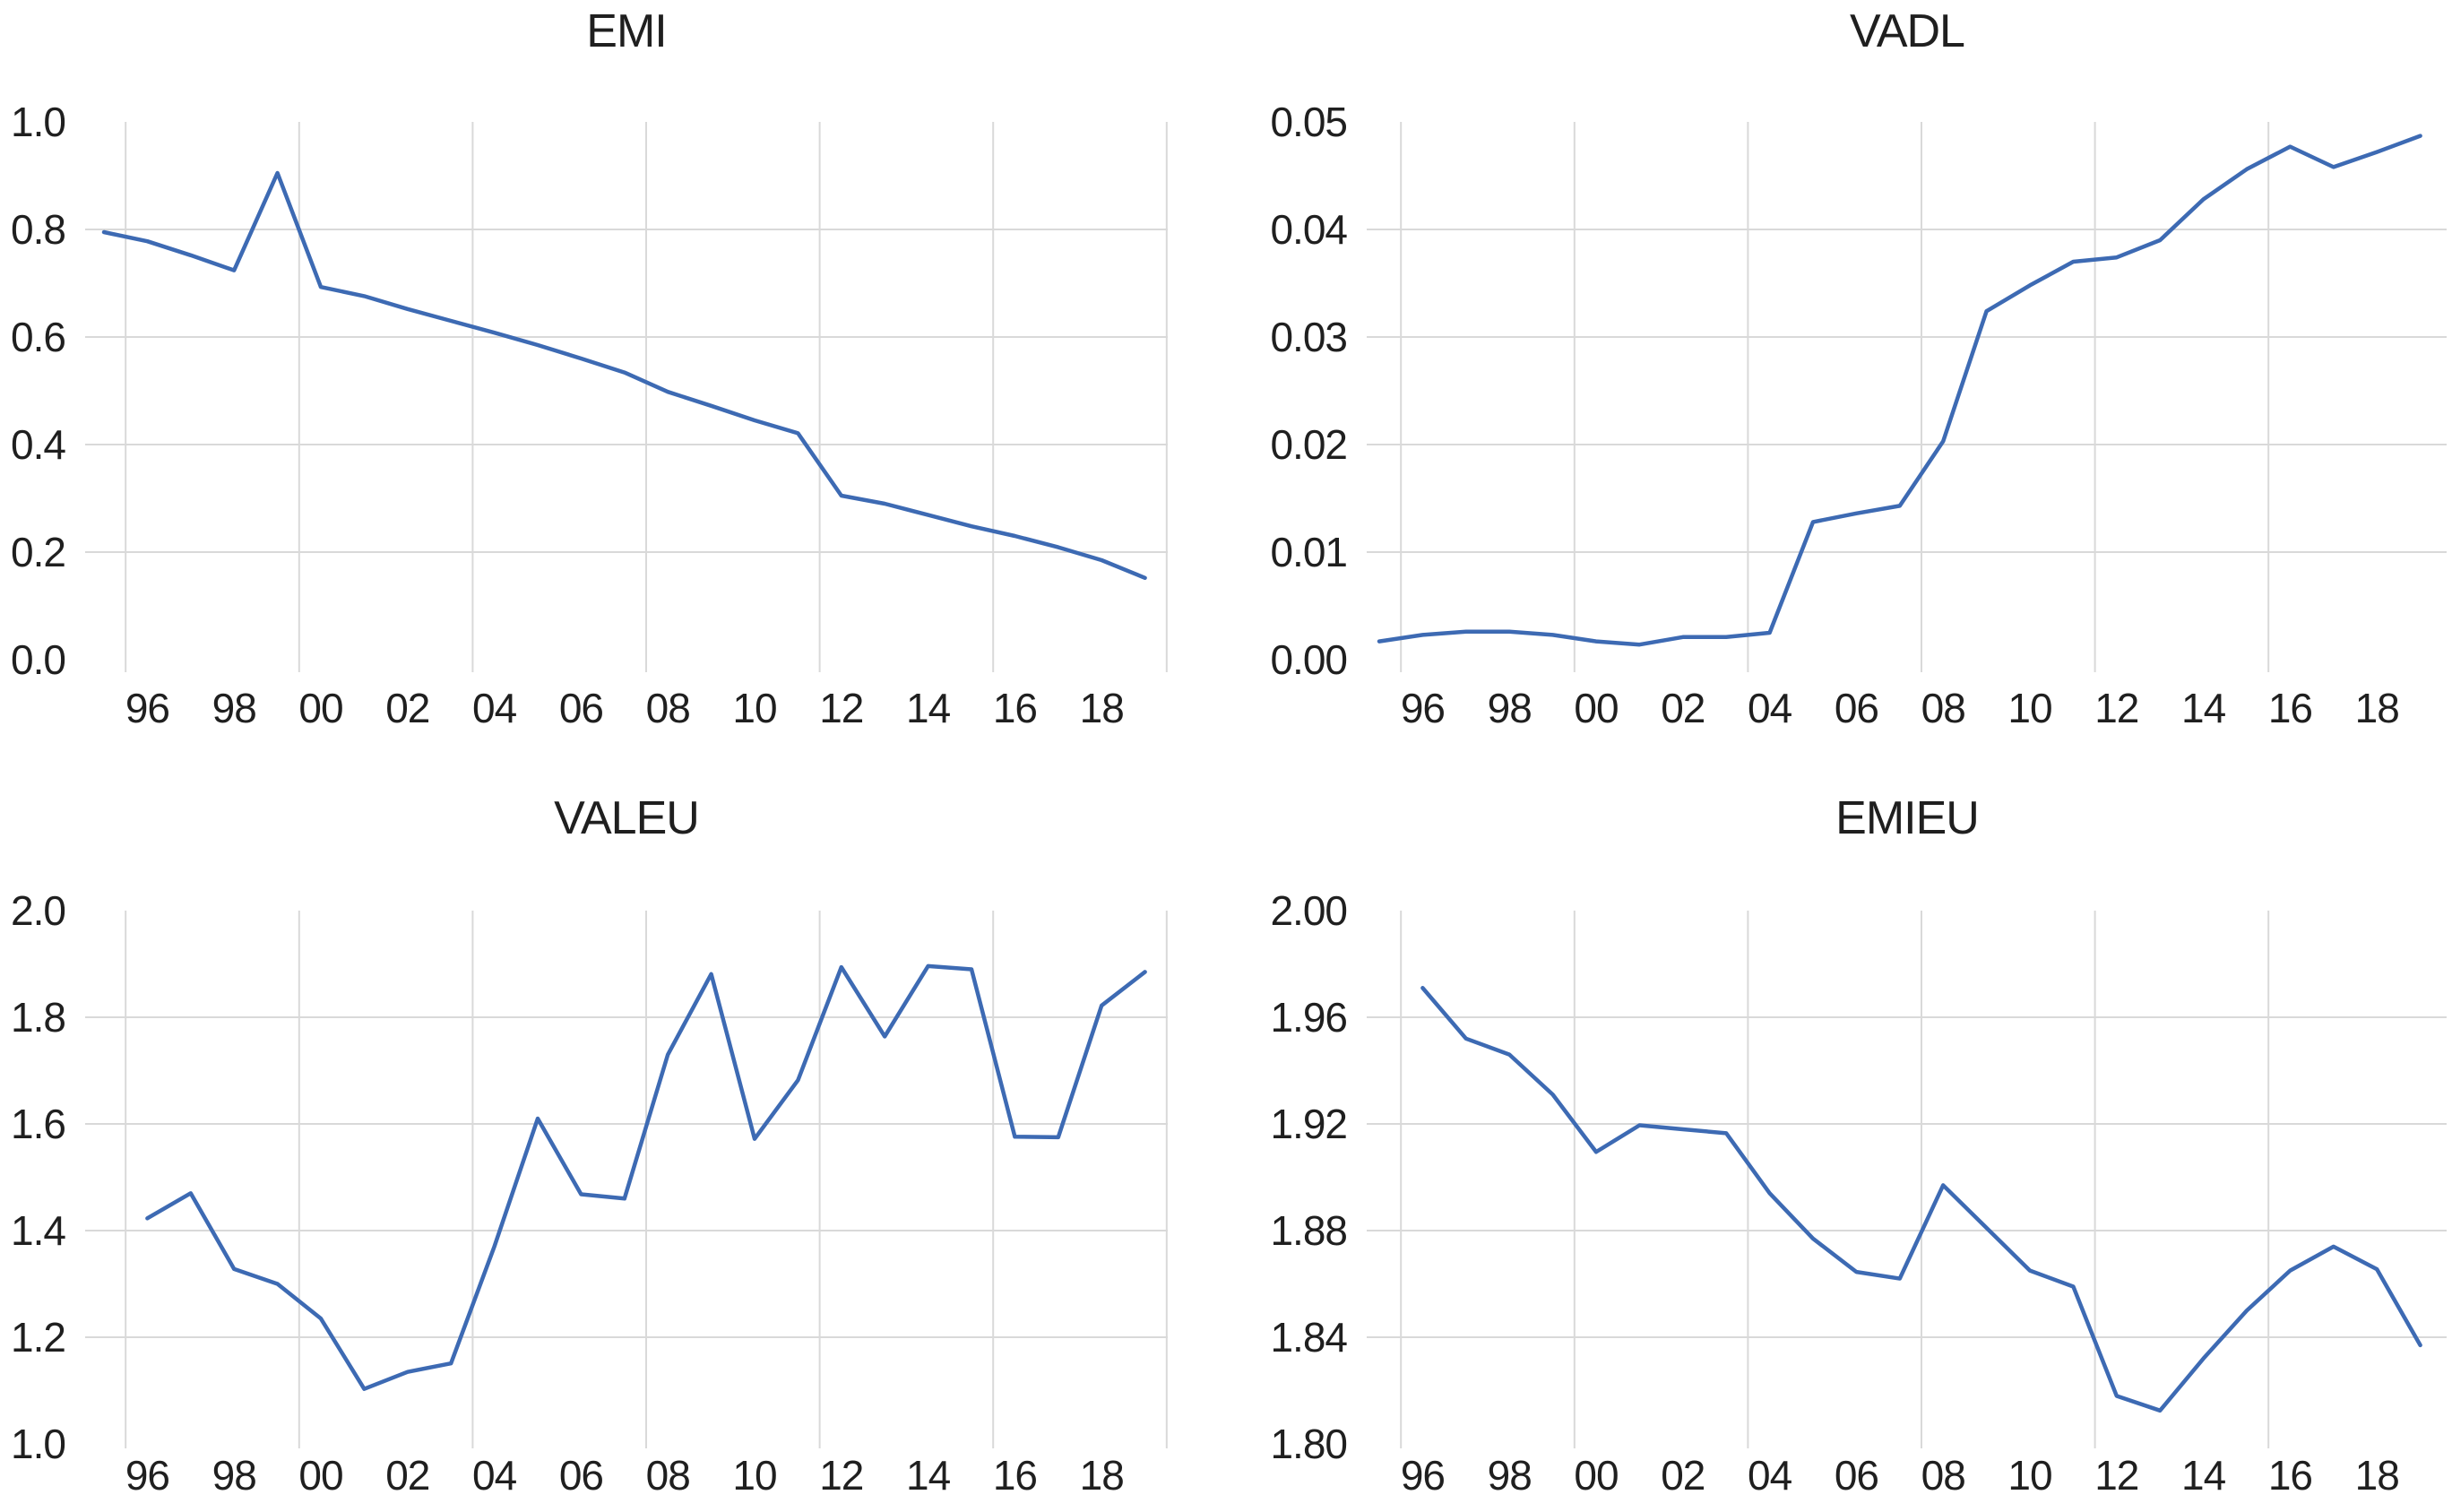 This screenshot has height=1512, width=2452. I want to click on chart-title-emieu: EMIEU, so click(1907, 818).